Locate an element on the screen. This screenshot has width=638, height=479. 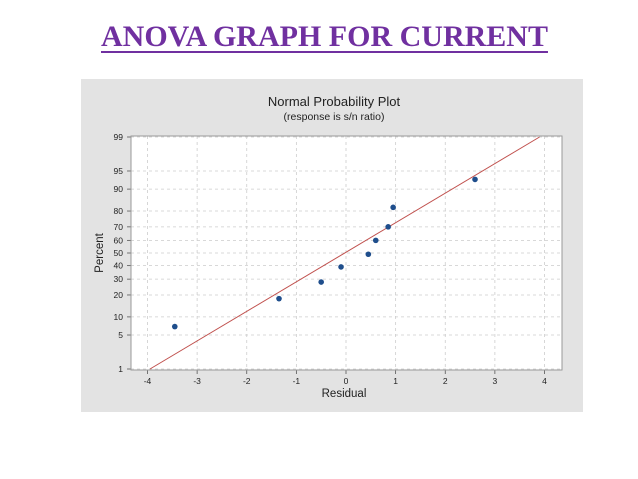
y-tick-label: 20 is located at coordinates (119, 295).